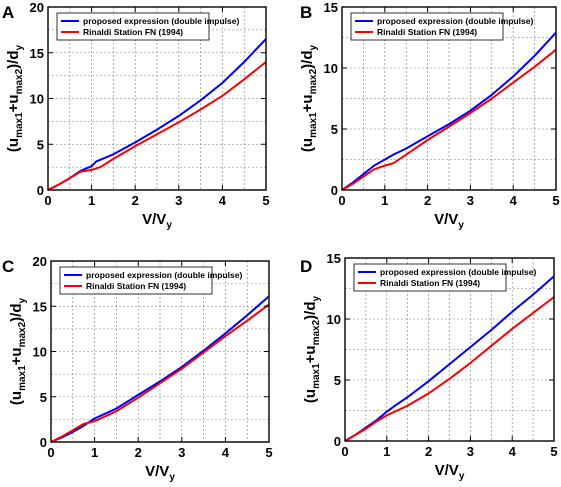  I want to click on panel-letter: D, so click(306, 266).